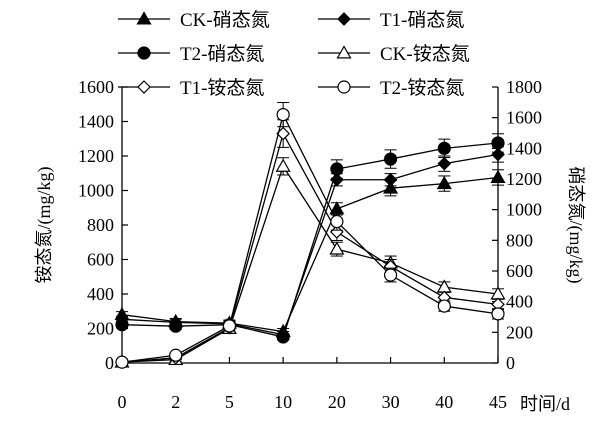 This screenshot has height=422, width=614. I want to click on y-tick-label-right: 400, so click(519, 302).